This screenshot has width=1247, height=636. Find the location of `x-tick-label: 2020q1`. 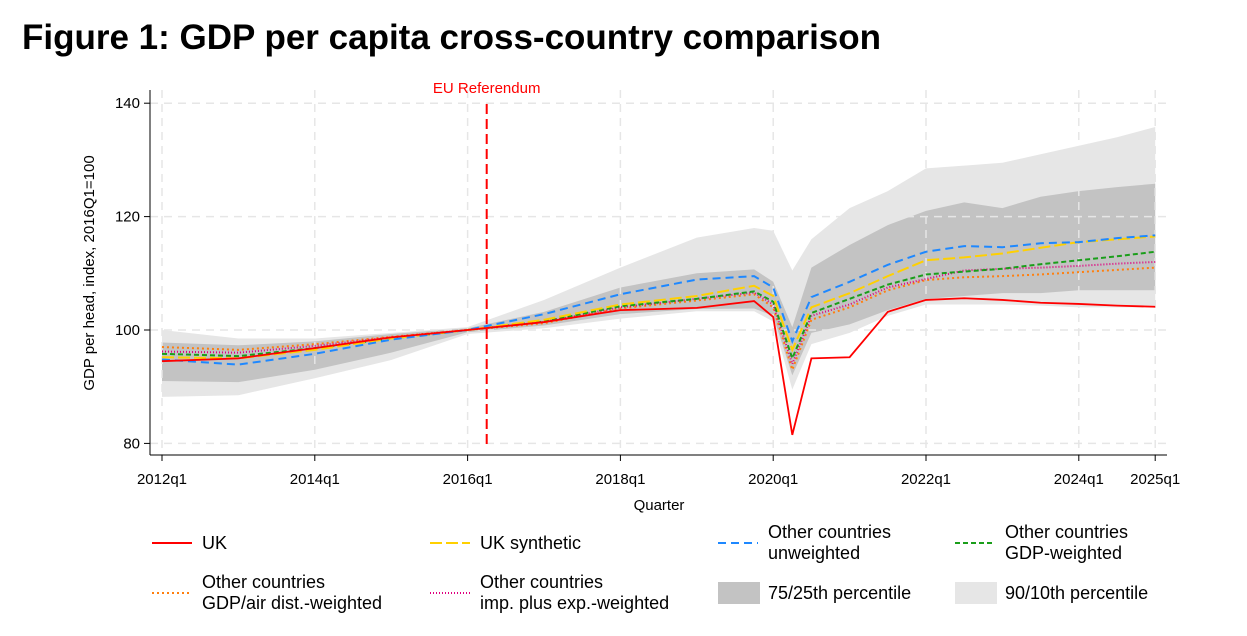

x-tick-label: 2020q1 is located at coordinates (773, 479).